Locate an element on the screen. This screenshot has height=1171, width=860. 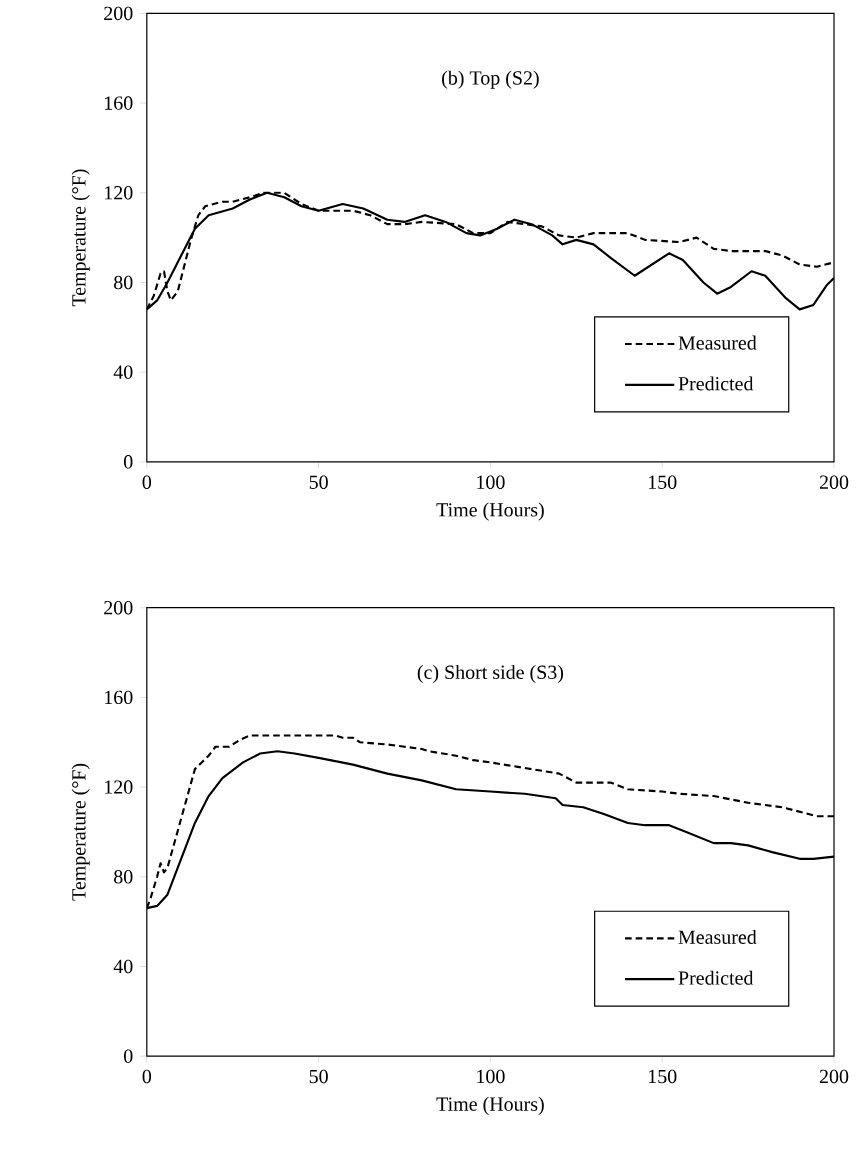
text: (c) Short side (S3) is located at coordinates (490, 674).